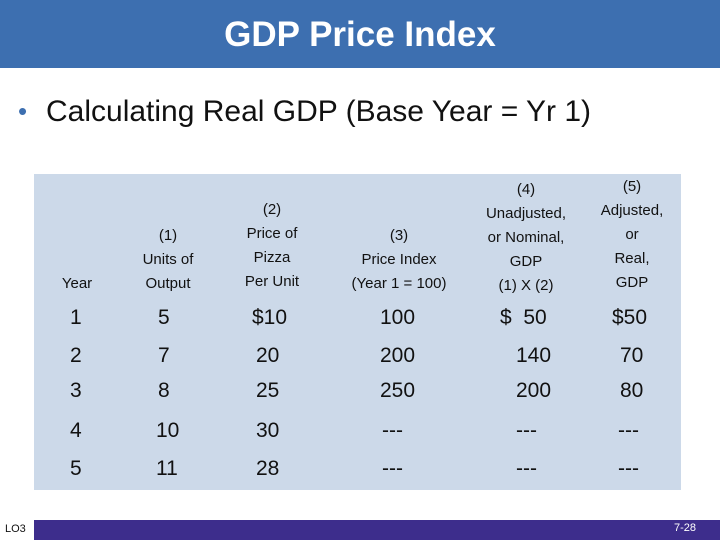 Image resolution: width=720 pixels, height=540 pixels. Describe the element at coordinates (523, 317) in the screenshot. I see `table-cell-nominal: $ 50` at that location.